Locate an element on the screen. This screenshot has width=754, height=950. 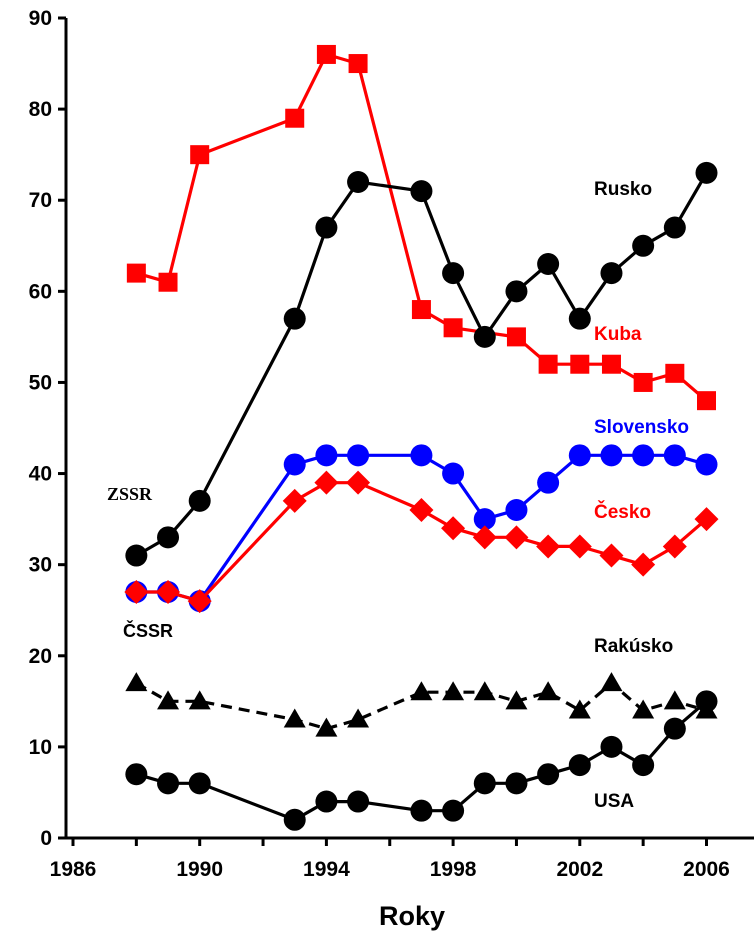
x-tick-label: 1990 is located at coordinates (199, 869).